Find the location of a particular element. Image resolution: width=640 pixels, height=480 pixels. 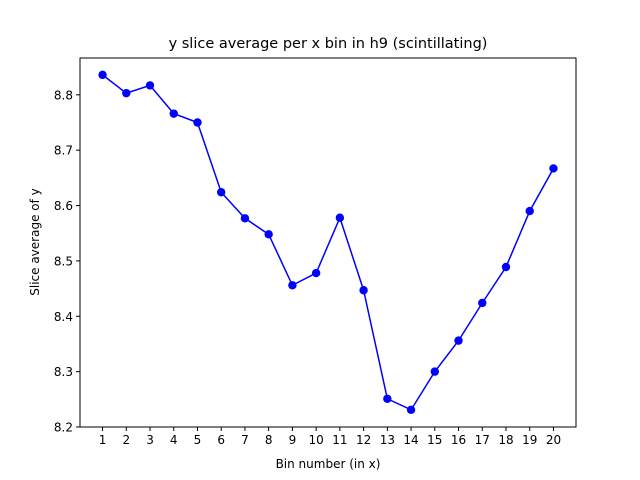

y-tick-label: 8.3 is located at coordinates (63, 372).